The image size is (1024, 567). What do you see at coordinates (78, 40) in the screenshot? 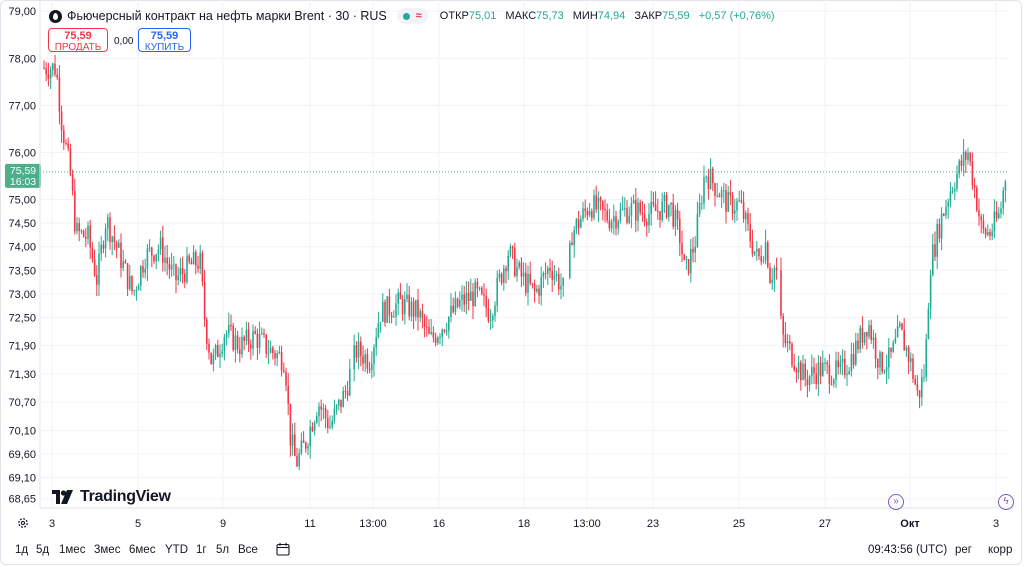
I see `sell-button: 75,59 ПРОДАТЬ` at bounding box center [78, 40].